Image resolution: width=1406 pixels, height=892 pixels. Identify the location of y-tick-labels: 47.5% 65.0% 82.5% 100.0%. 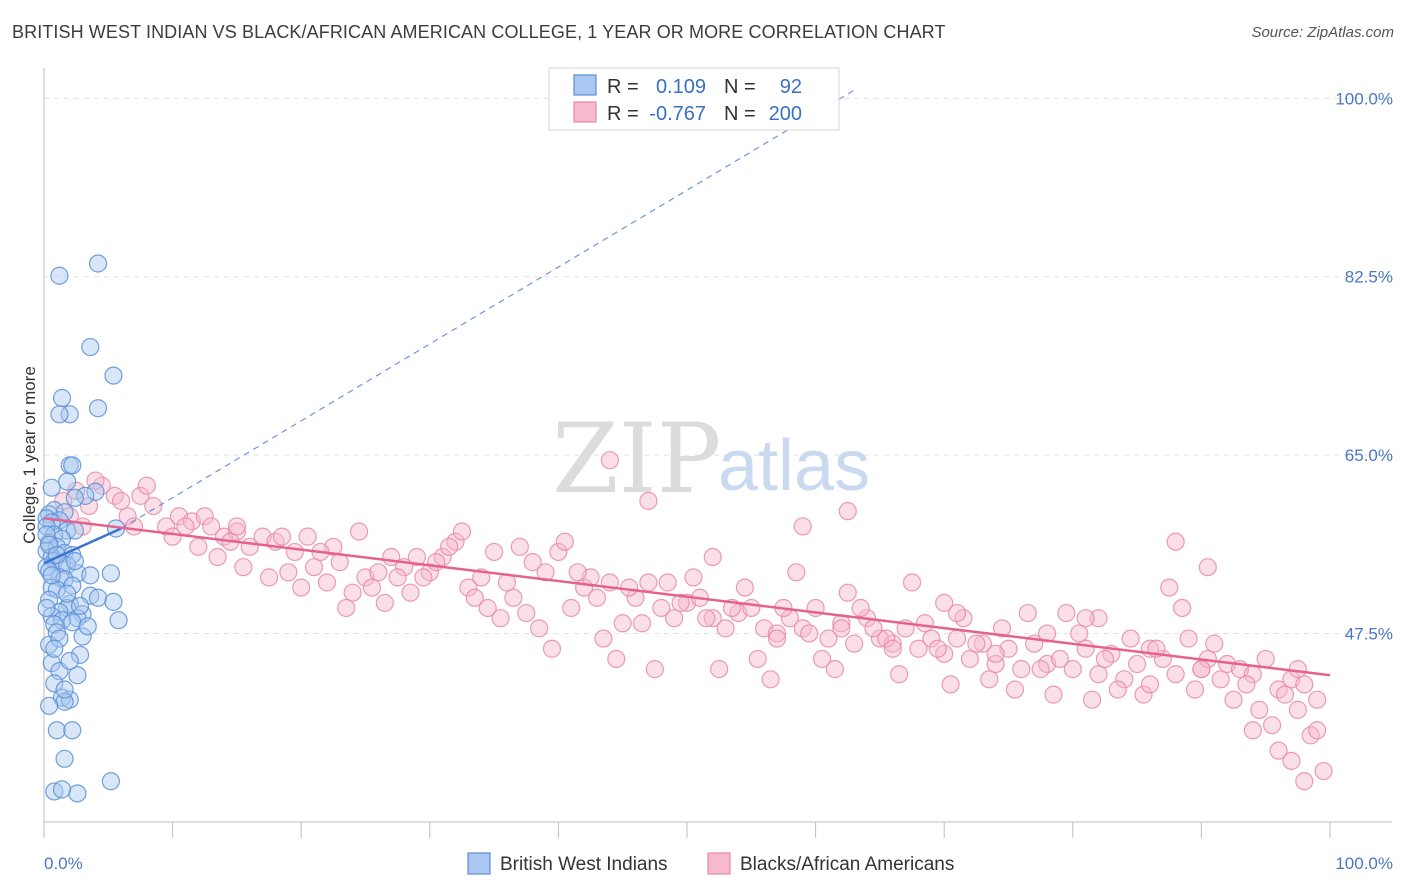
(1364, 366).